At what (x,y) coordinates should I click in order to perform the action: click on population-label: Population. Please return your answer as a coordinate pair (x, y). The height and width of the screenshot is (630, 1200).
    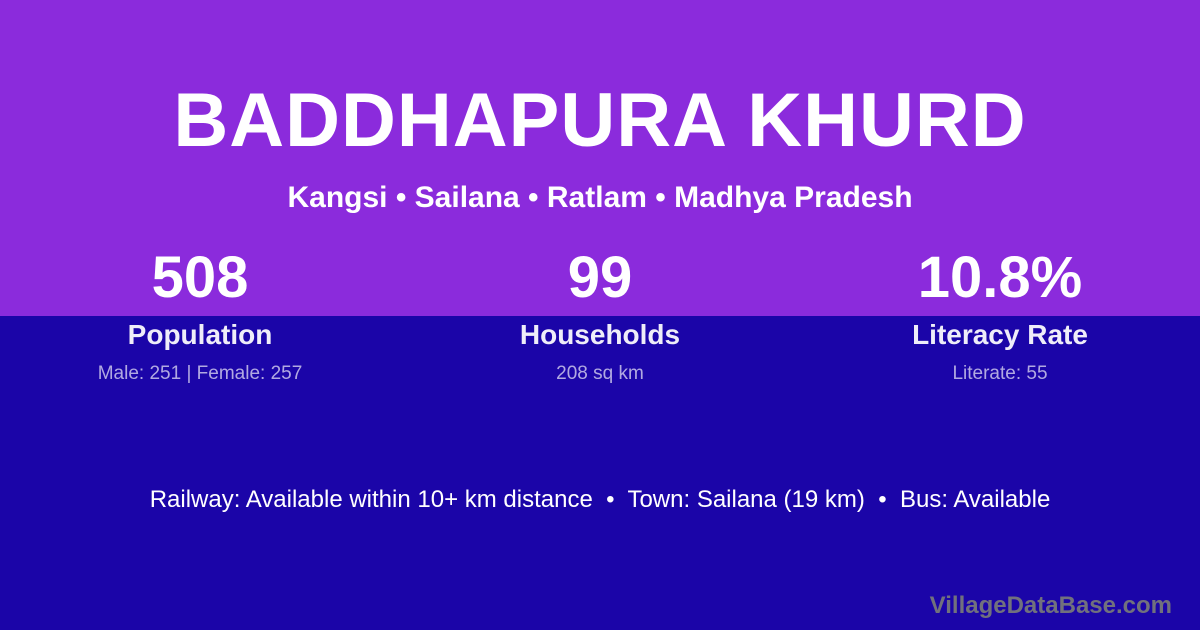
    Looking at the image, I should click on (200, 334).